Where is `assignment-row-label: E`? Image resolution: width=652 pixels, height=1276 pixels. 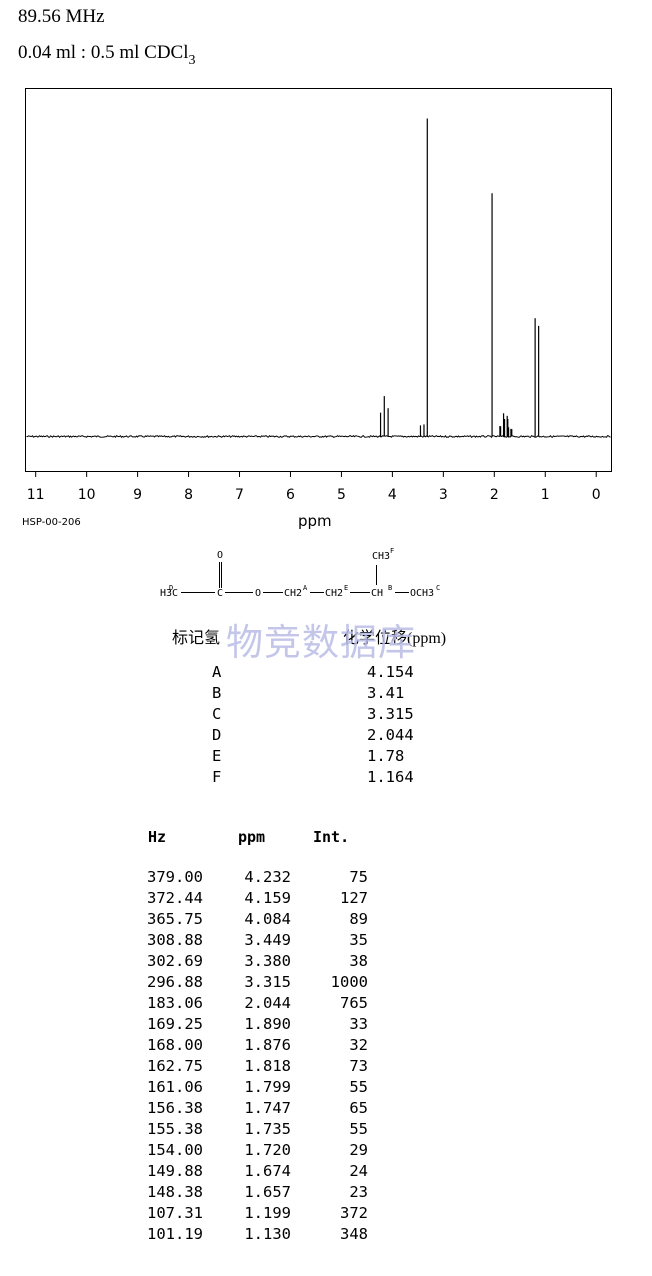 assignment-row-label: E is located at coordinates (217, 756).